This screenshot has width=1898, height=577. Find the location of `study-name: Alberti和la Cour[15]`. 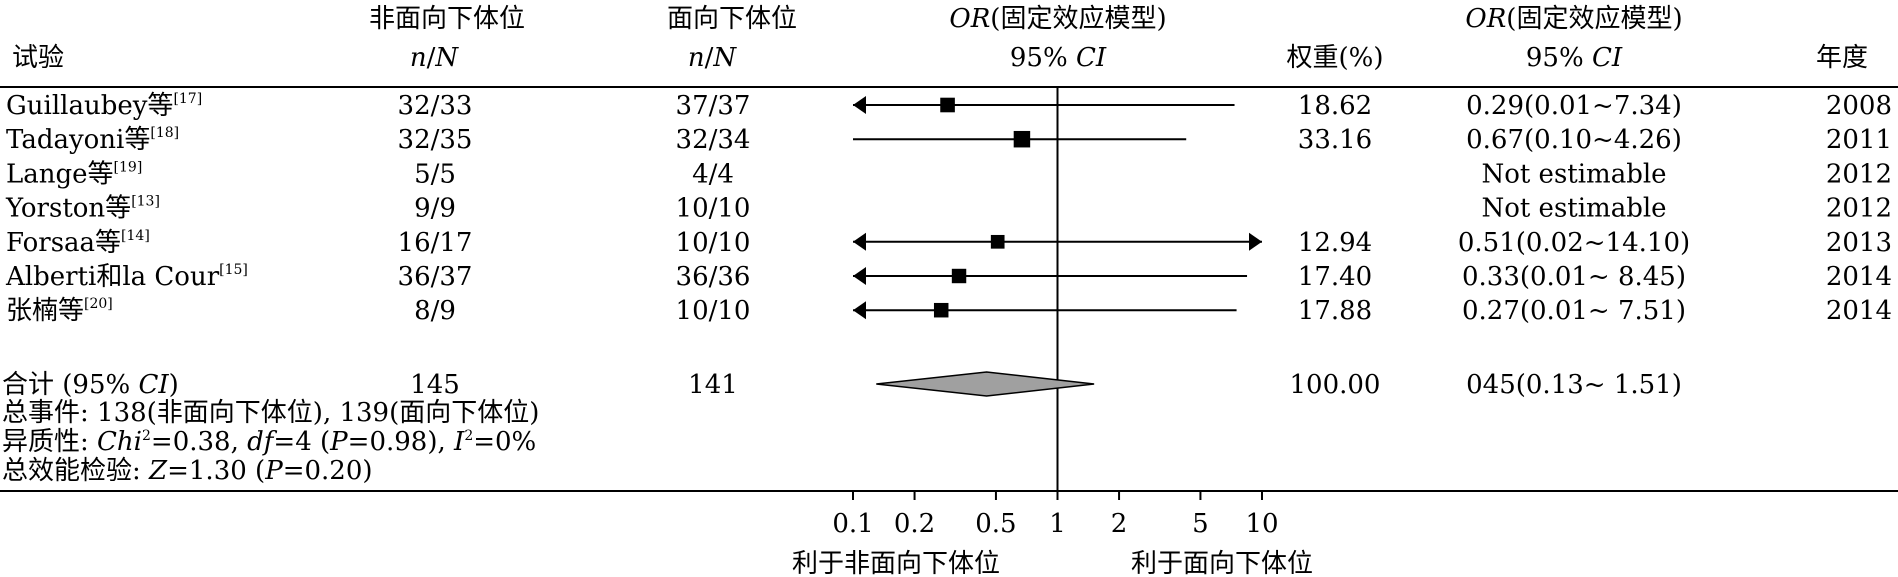

study-name: Alberti和la Cour[15] is located at coordinates (126, 277).